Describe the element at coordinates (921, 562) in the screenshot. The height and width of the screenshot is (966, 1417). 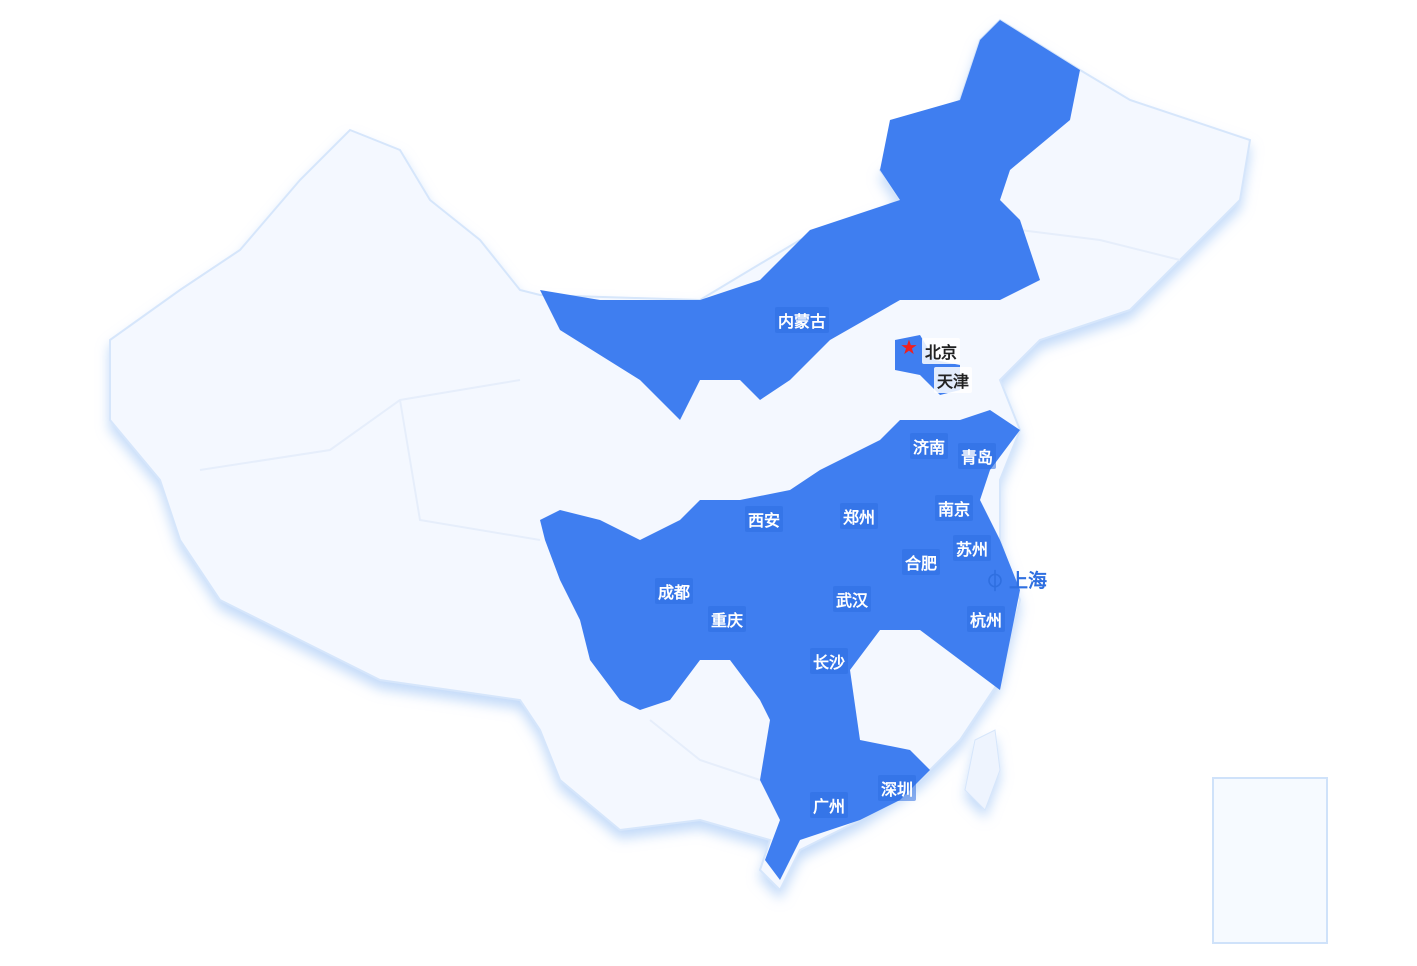
I see `city-label-hefei: 合肥` at that location.